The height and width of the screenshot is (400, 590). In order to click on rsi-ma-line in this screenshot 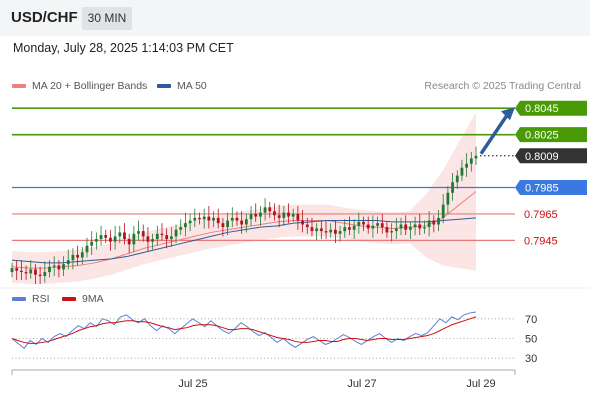, I will do `click(244, 330)`.